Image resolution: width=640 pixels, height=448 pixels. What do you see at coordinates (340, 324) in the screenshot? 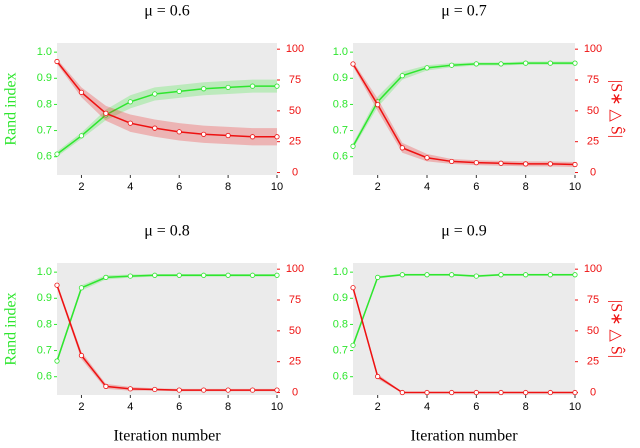
I see `y-tick-label: 0.8` at bounding box center [340, 324].